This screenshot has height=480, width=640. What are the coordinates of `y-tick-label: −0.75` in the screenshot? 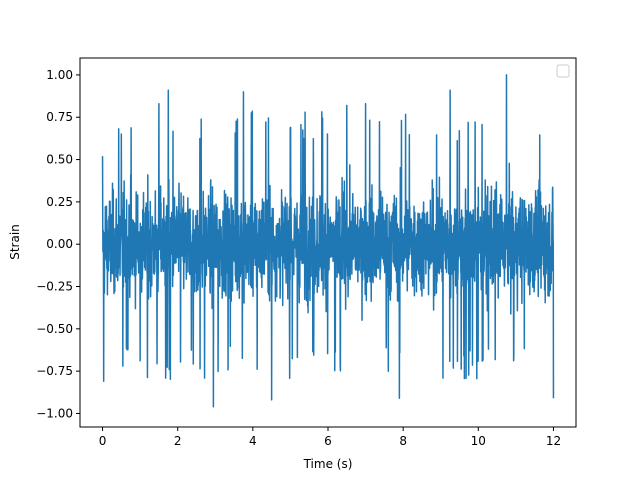 It's located at (54, 371).